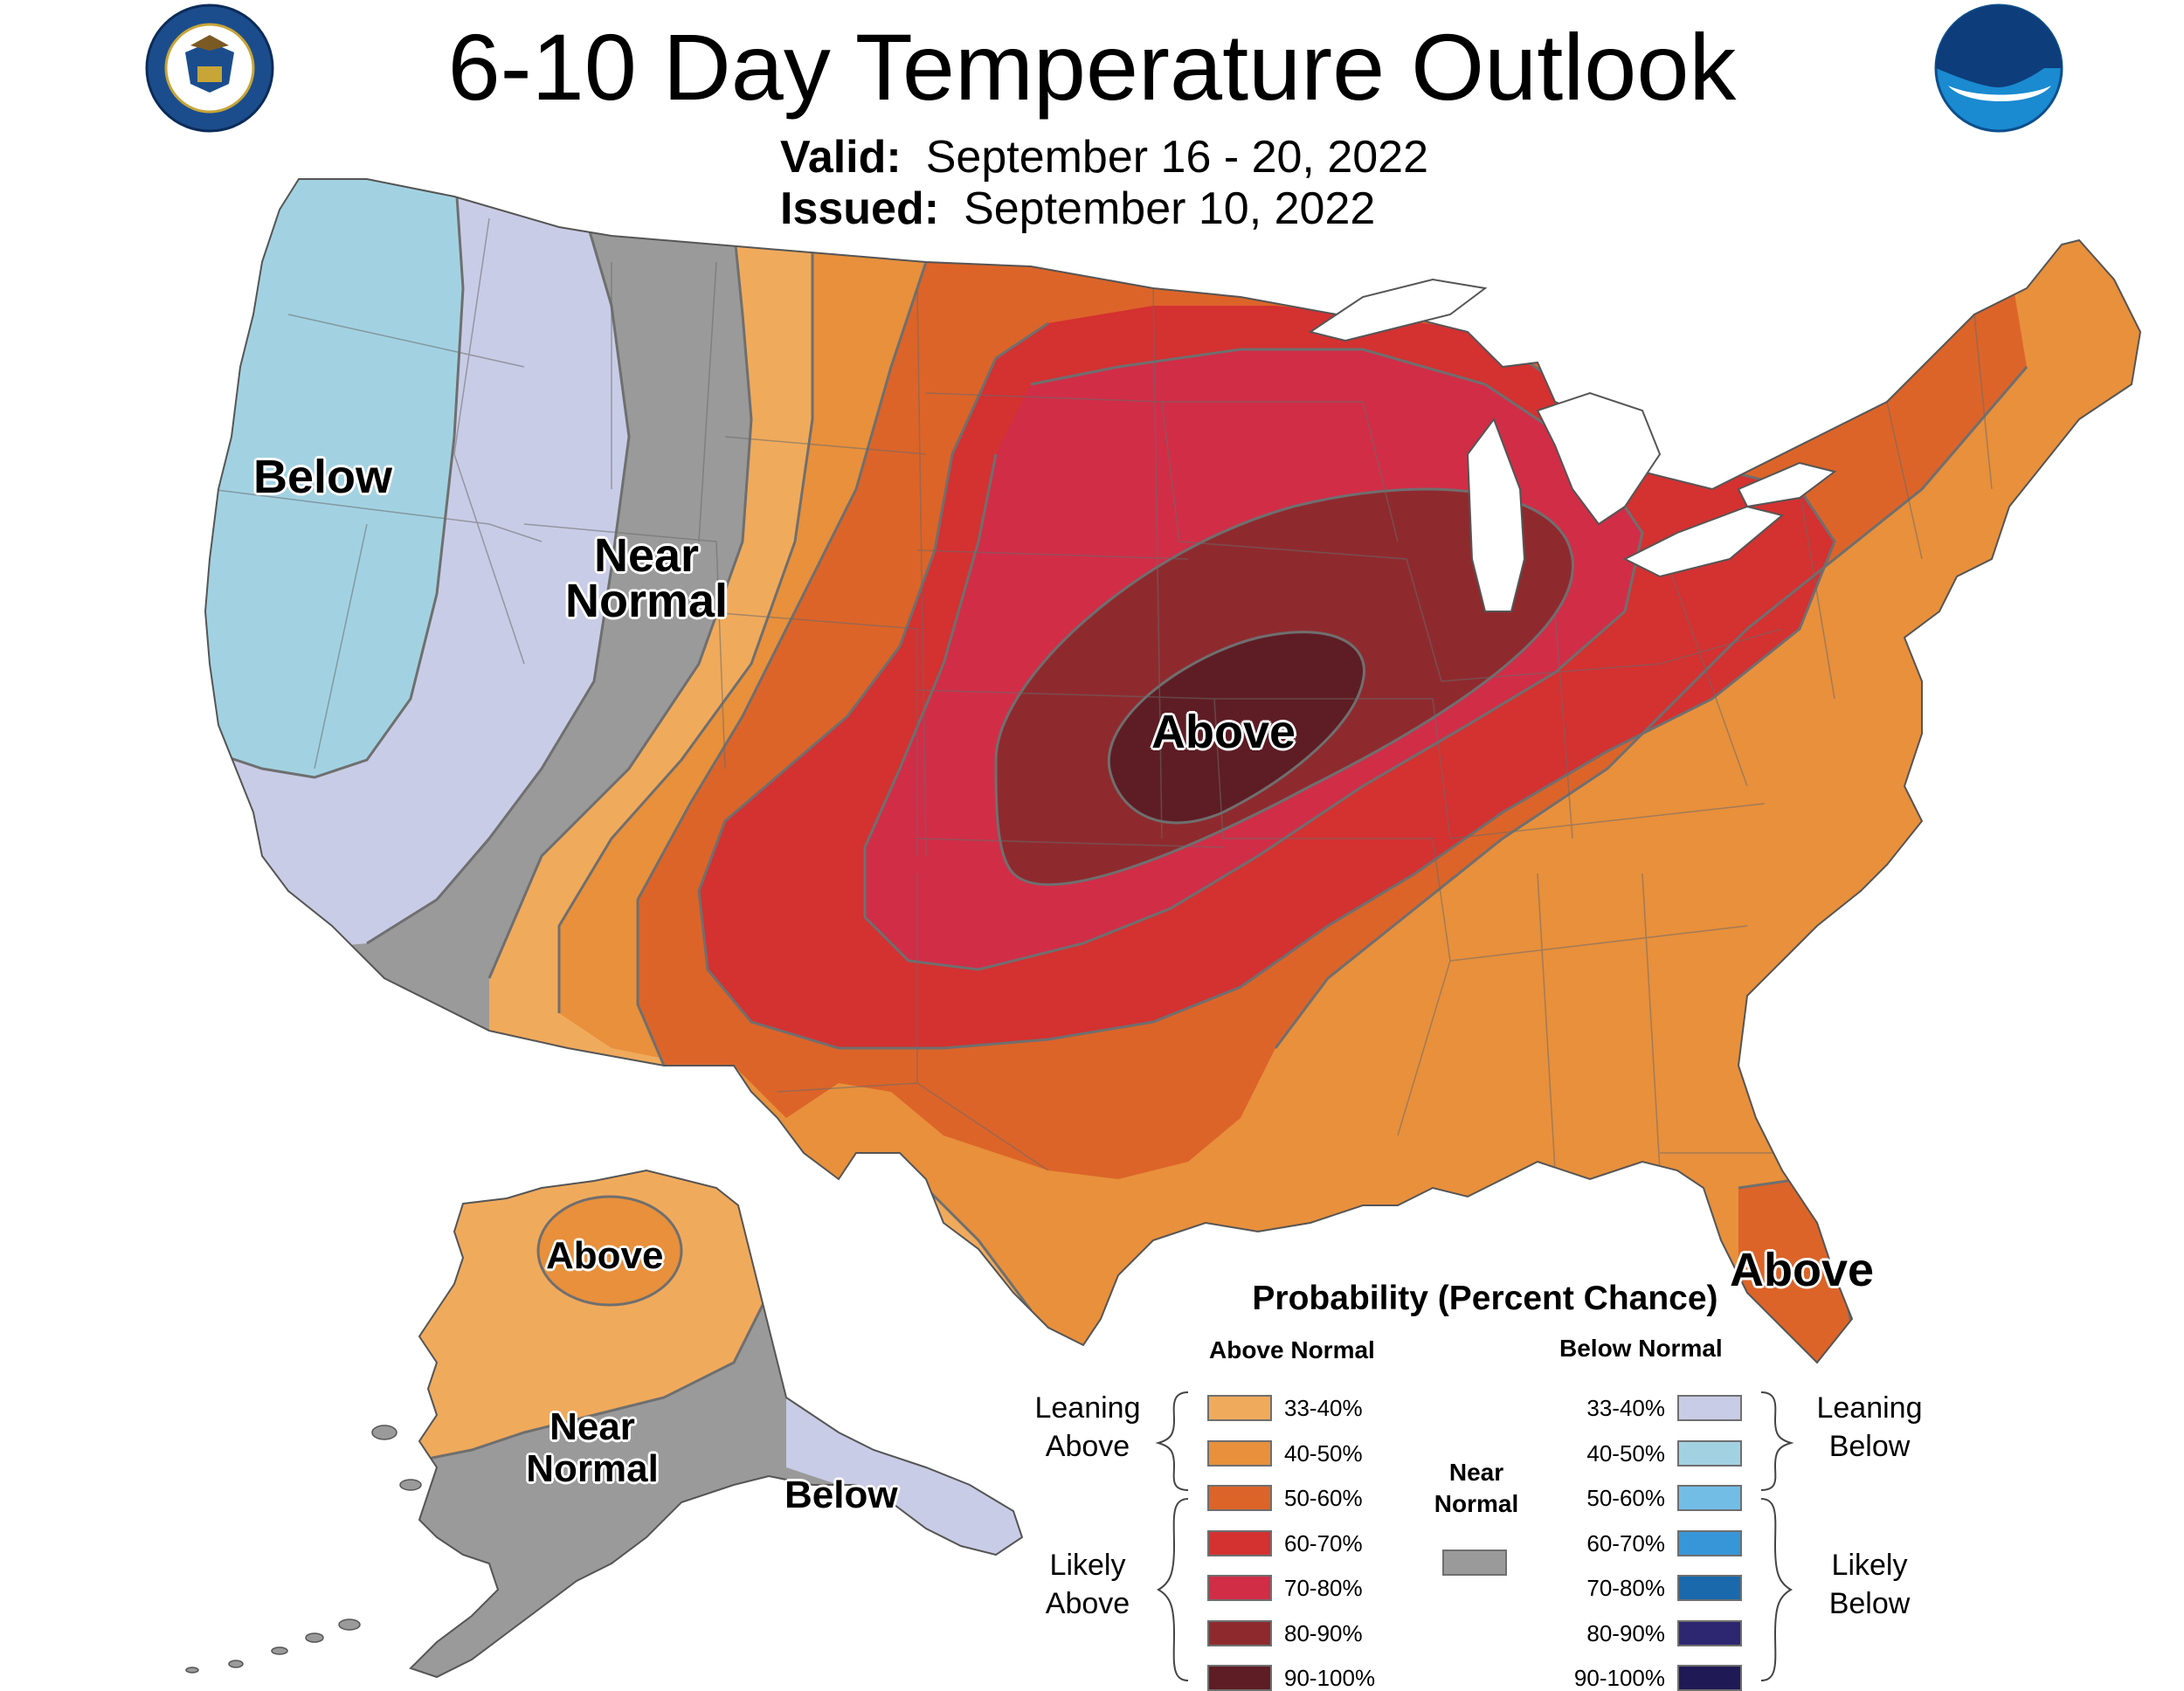 The width and height of the screenshot is (2184, 1691). I want to click on region-label-alaska-below: Below, so click(841, 1495).